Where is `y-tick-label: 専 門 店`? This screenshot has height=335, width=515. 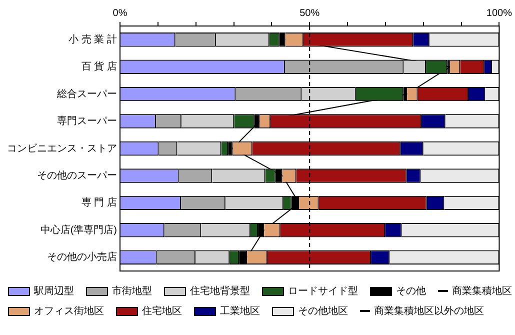
y-tick-label: 専 門 店 is located at coordinates (99, 202).